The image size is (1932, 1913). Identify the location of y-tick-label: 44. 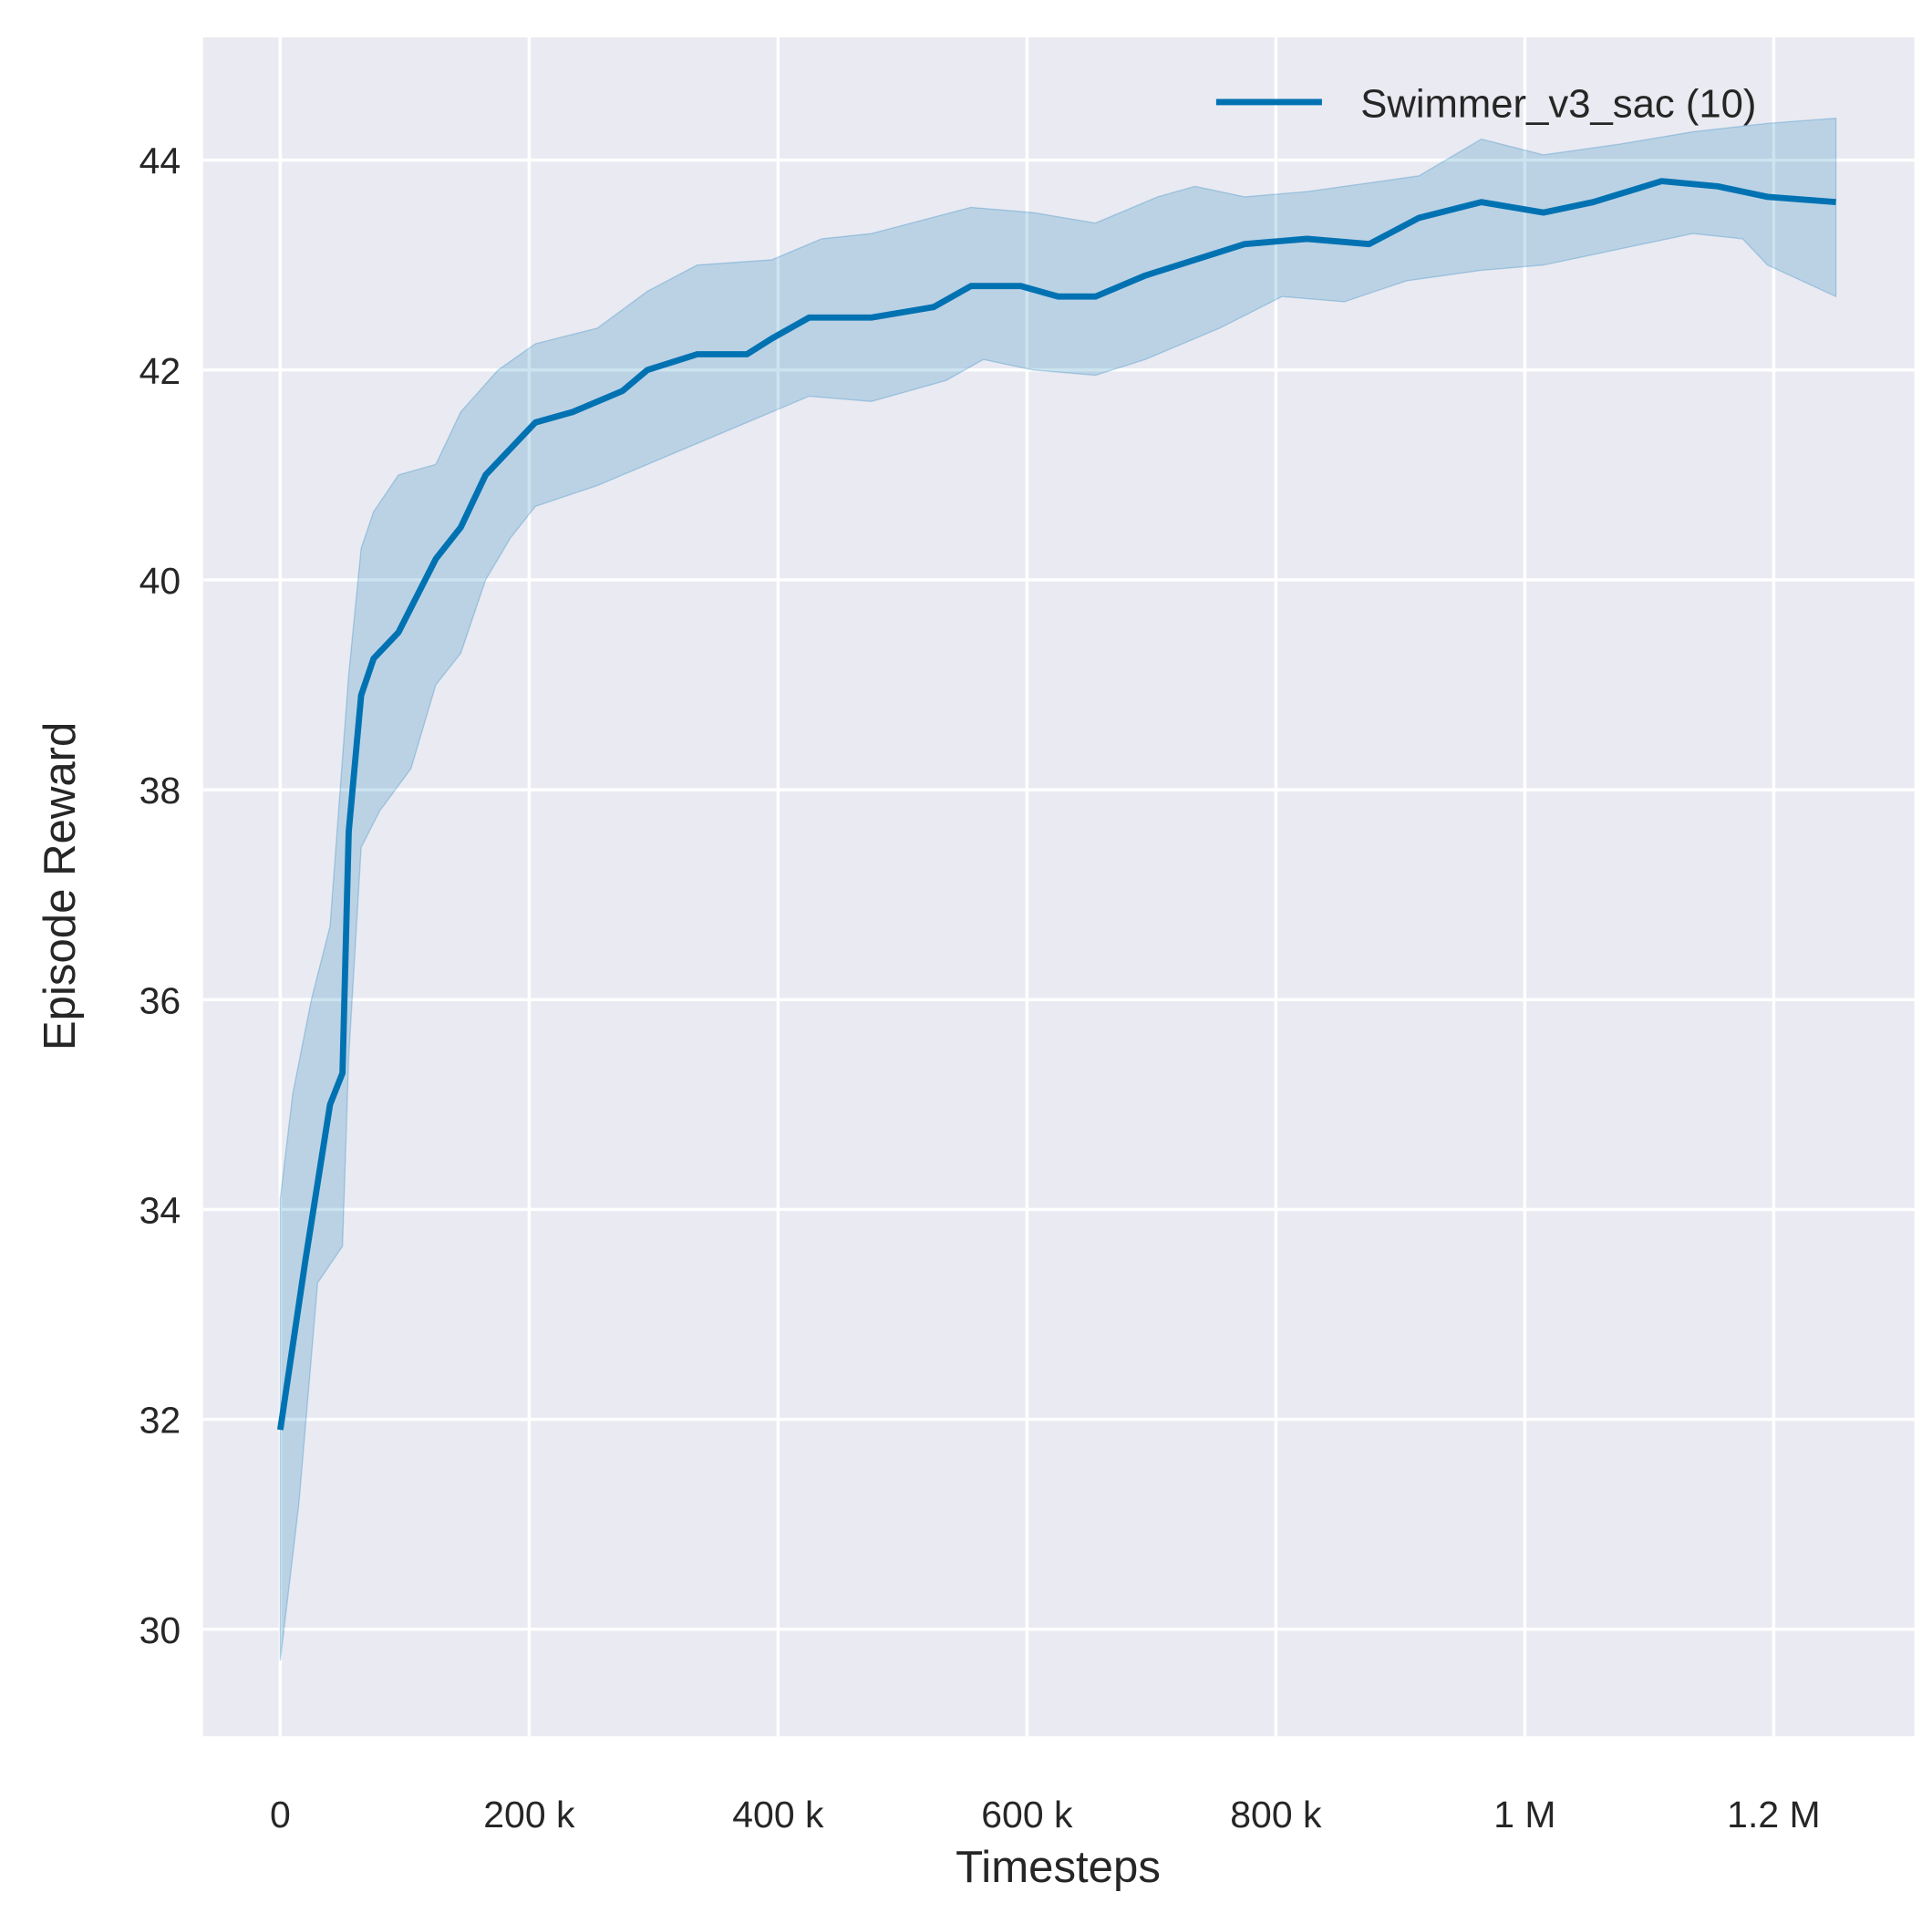
(160, 161).